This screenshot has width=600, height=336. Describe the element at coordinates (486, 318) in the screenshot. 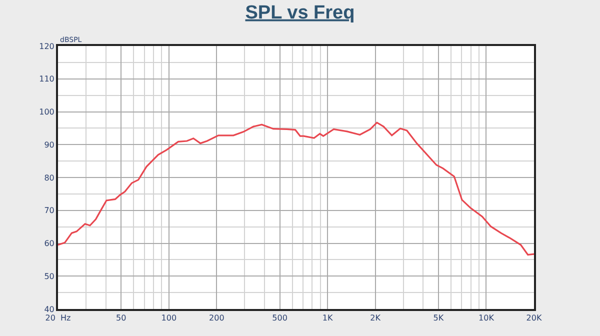

I see `x-tick-label: 10K` at that location.